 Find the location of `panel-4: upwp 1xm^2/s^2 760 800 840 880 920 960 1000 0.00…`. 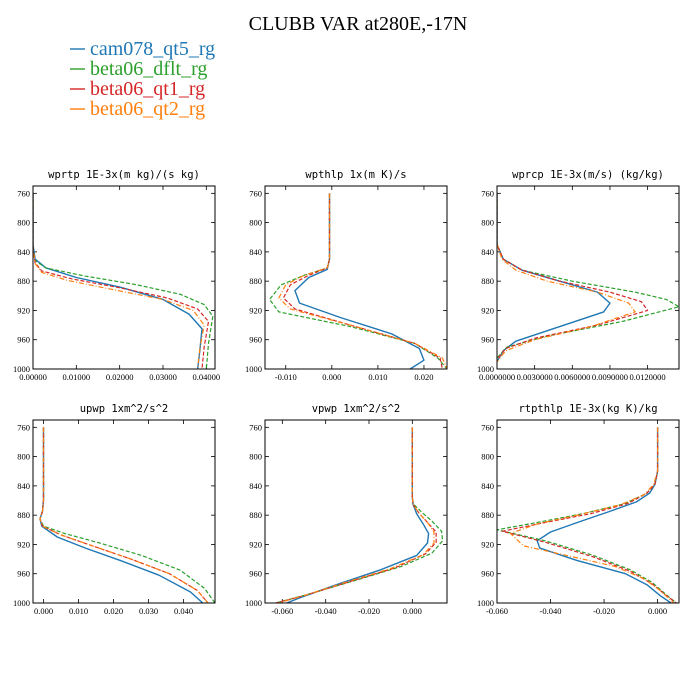

panel-4: upwp 1xm^2/s^2 760 800 840 880 920 960 1000 0.00… is located at coordinates (114, 509).